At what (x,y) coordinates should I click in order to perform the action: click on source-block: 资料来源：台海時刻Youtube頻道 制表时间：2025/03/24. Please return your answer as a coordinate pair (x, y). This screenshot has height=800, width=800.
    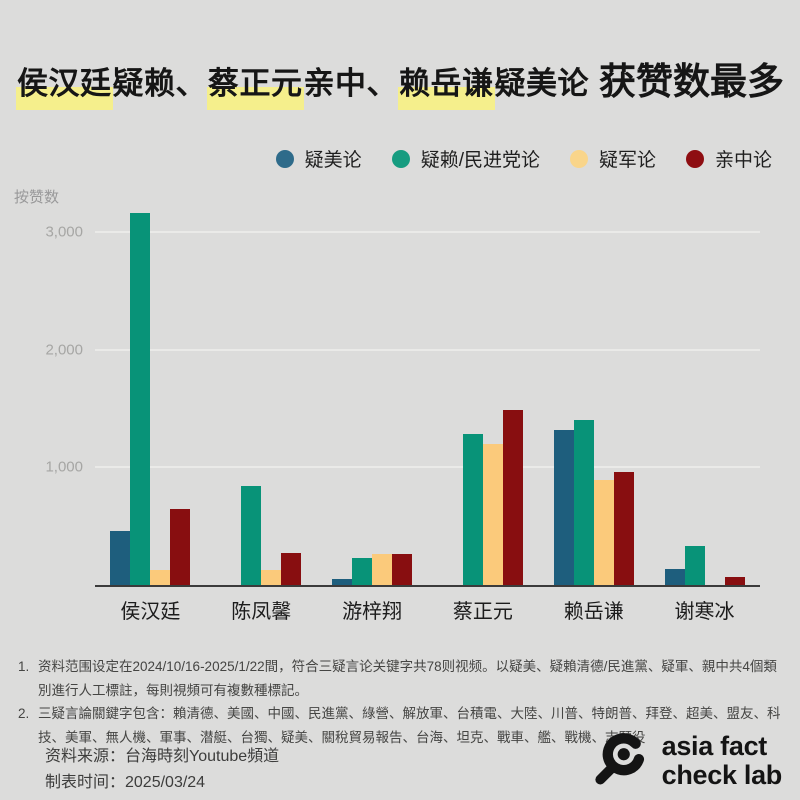
    Looking at the image, I should click on (162, 769).